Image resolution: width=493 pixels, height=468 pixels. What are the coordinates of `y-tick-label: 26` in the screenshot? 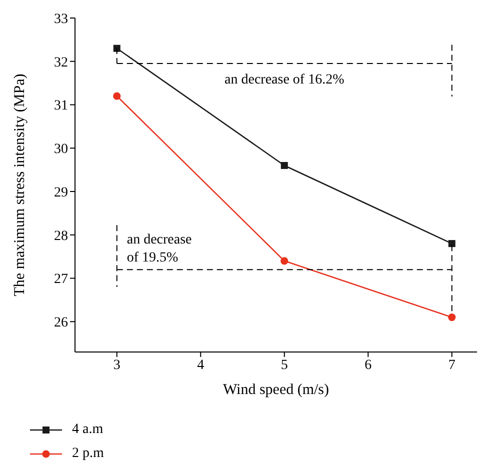 It's located at (61, 323).